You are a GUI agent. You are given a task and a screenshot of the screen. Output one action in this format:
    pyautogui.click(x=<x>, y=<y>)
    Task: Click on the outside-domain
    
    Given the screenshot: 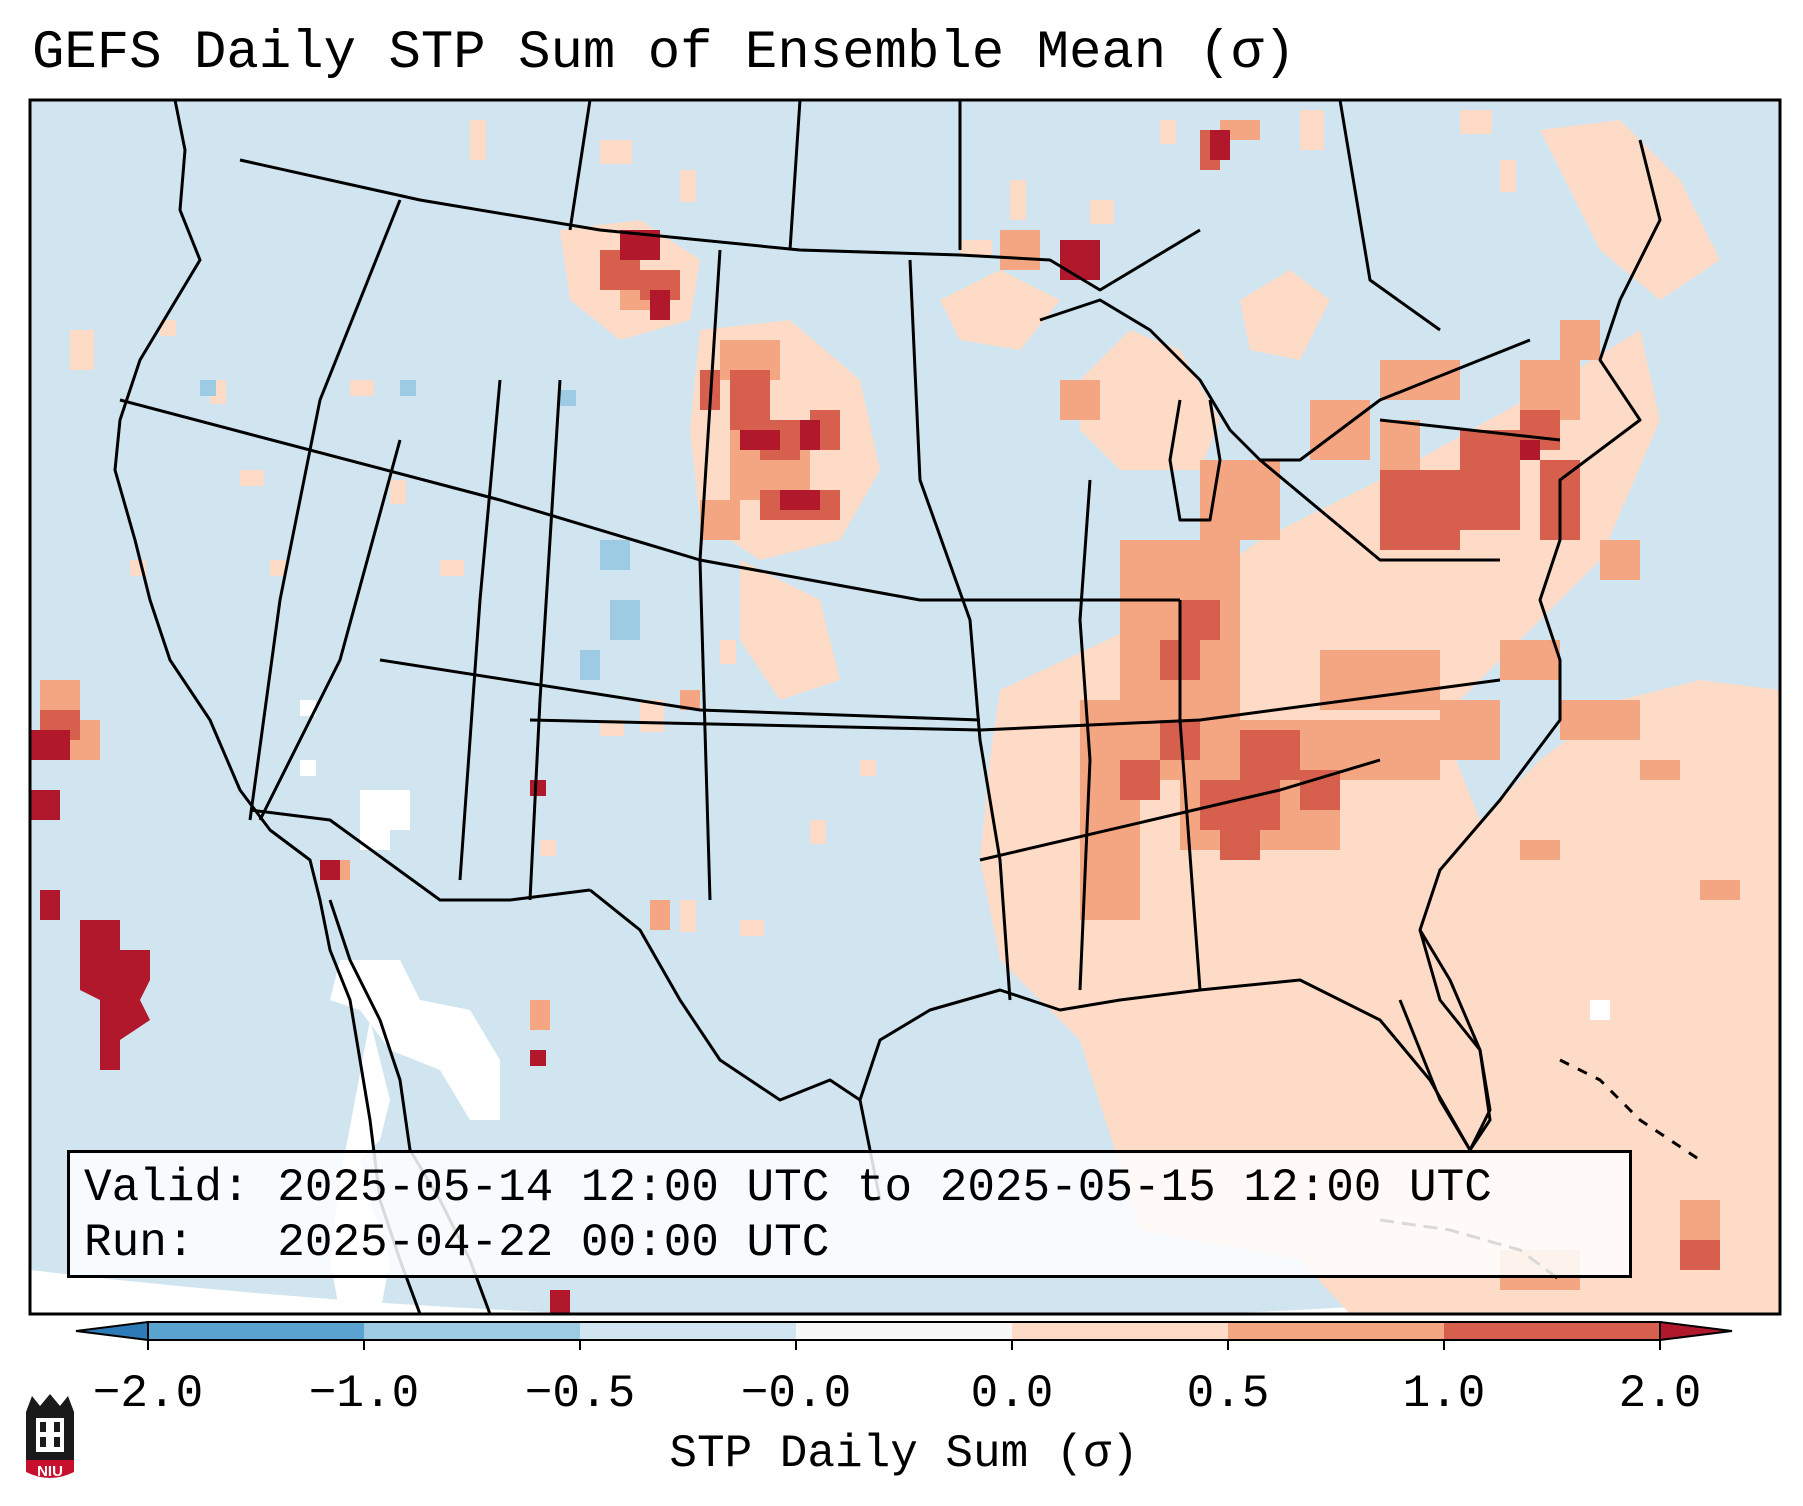 What is the action you would take?
    pyautogui.click(x=311, y=1292)
    